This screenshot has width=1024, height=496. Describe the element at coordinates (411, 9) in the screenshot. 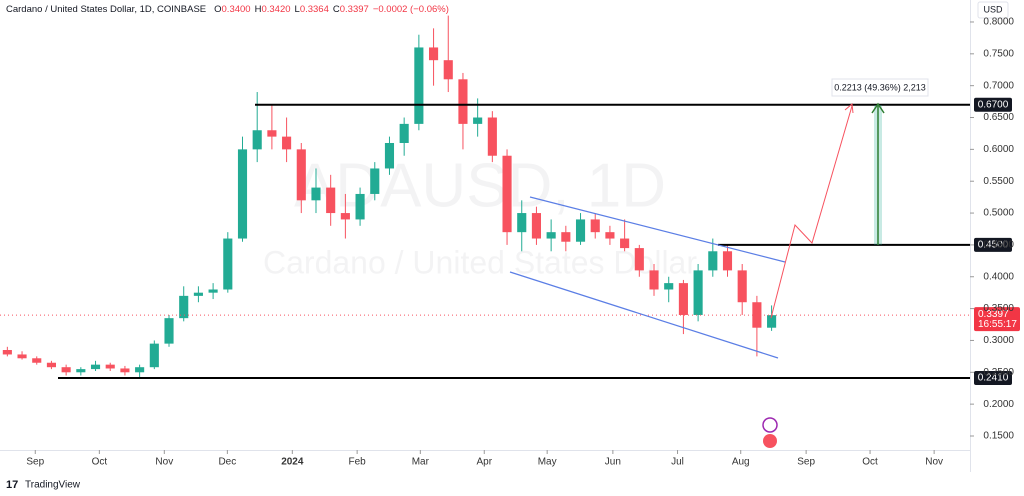

I see `change: −0.0002 (−0.06%)` at that location.